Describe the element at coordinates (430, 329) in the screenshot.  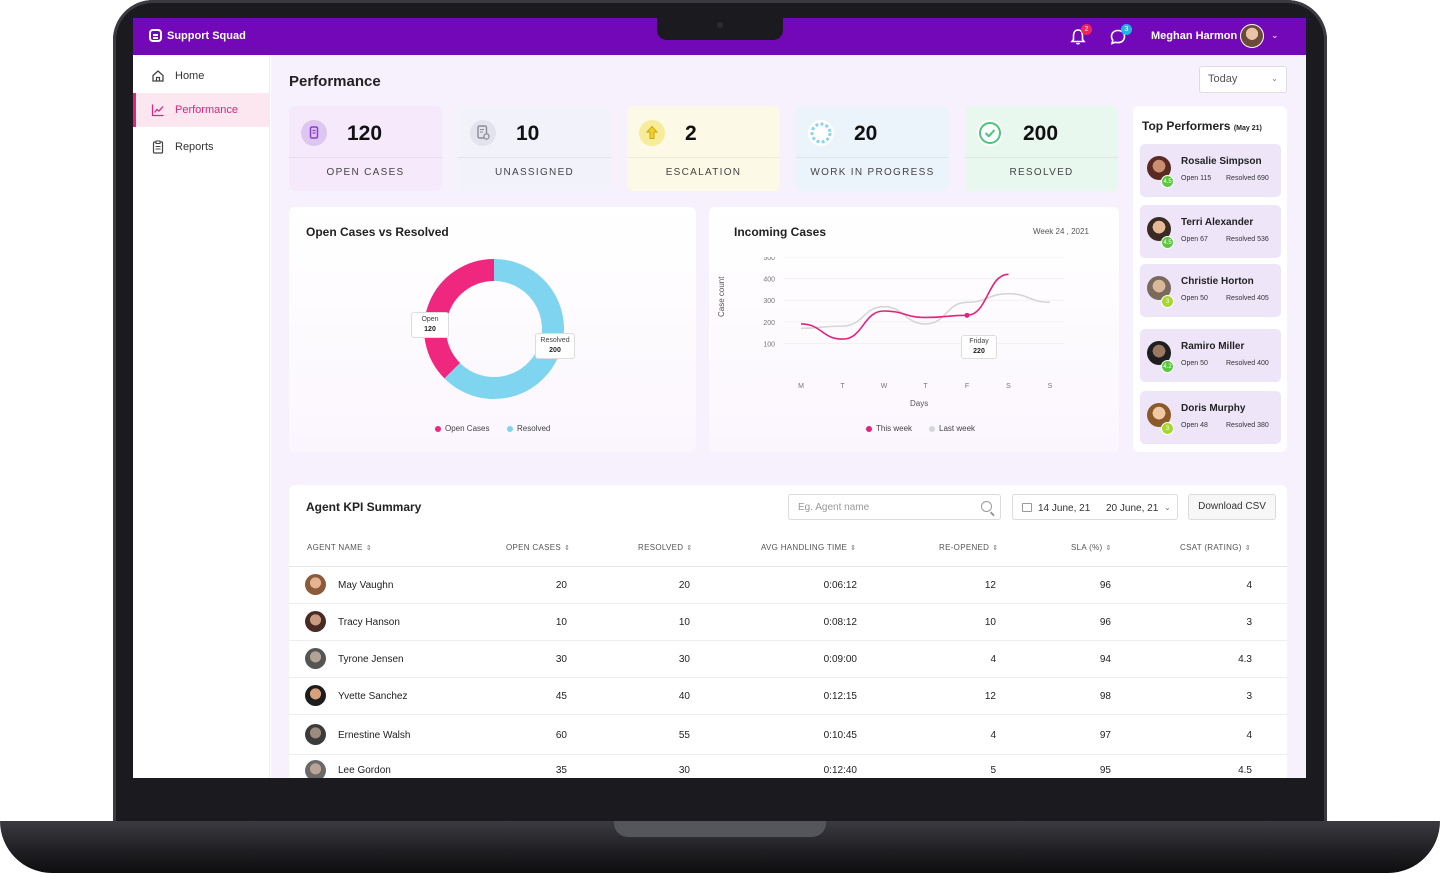
I see `tooltip-value: 120` at that location.